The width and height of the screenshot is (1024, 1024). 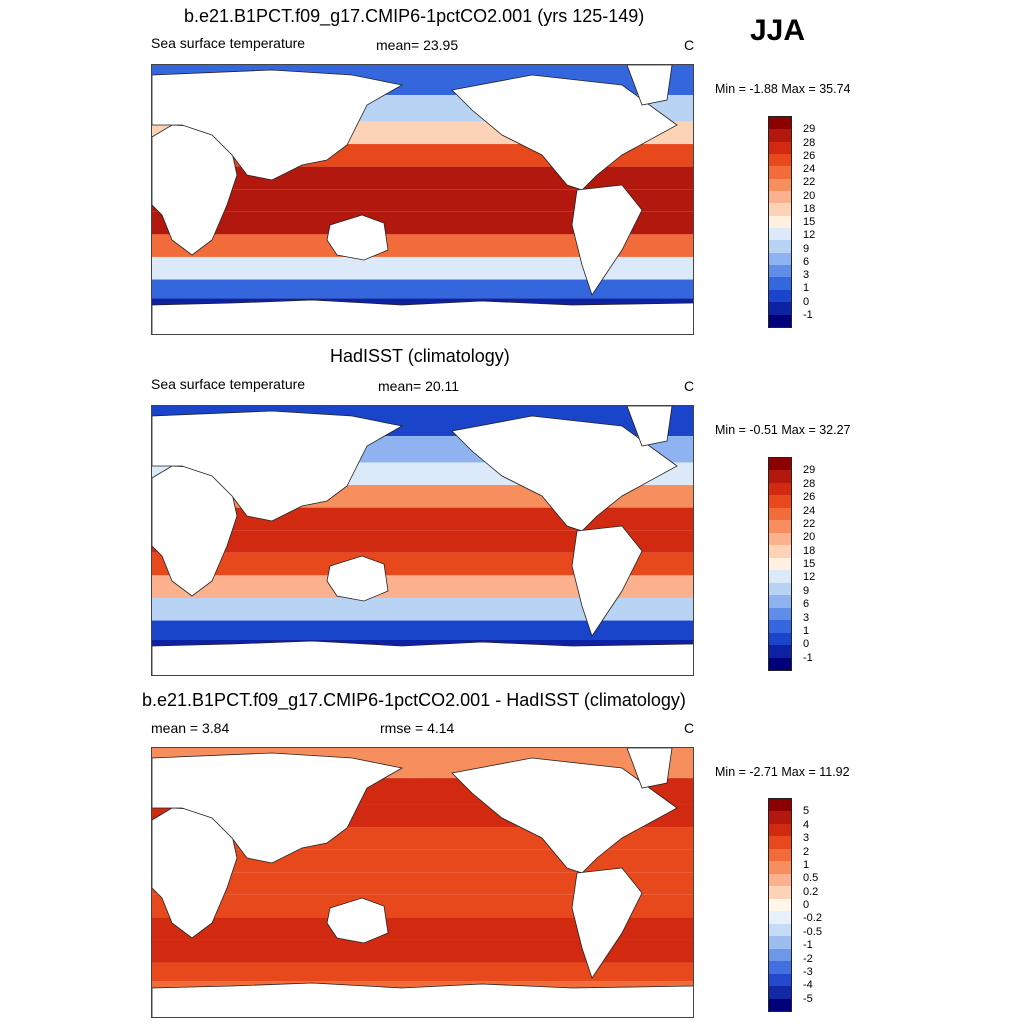 I want to click on panel-3-colorbar, so click(x=780, y=905).